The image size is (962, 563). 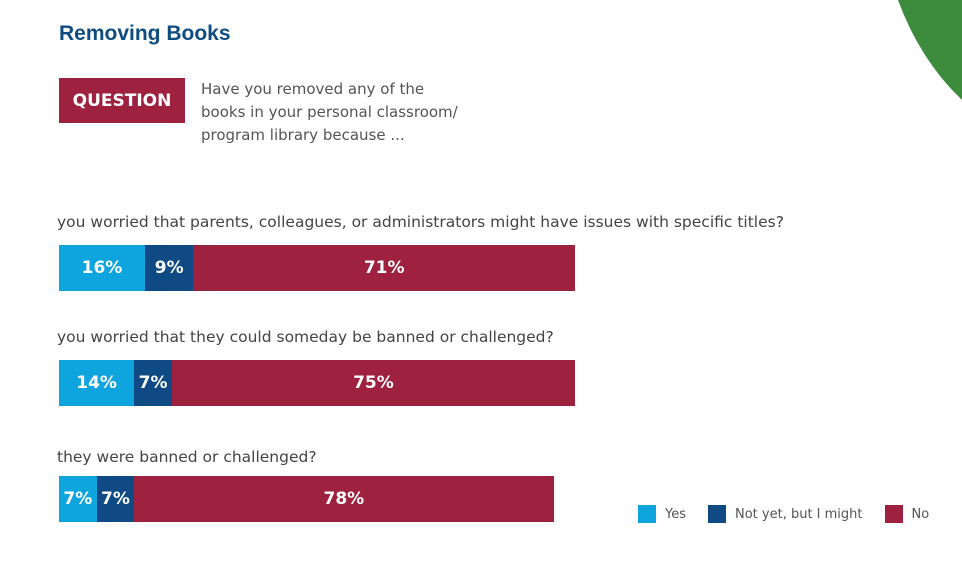 What do you see at coordinates (102, 268) in the screenshot?
I see `bar-segment-yes: 16%` at bounding box center [102, 268].